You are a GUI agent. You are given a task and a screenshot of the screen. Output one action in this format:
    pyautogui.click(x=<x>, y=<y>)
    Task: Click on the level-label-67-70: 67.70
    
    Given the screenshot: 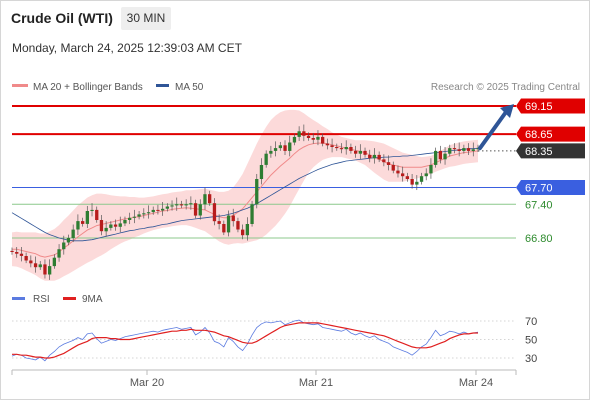 What is the action you would take?
    pyautogui.click(x=539, y=188)
    